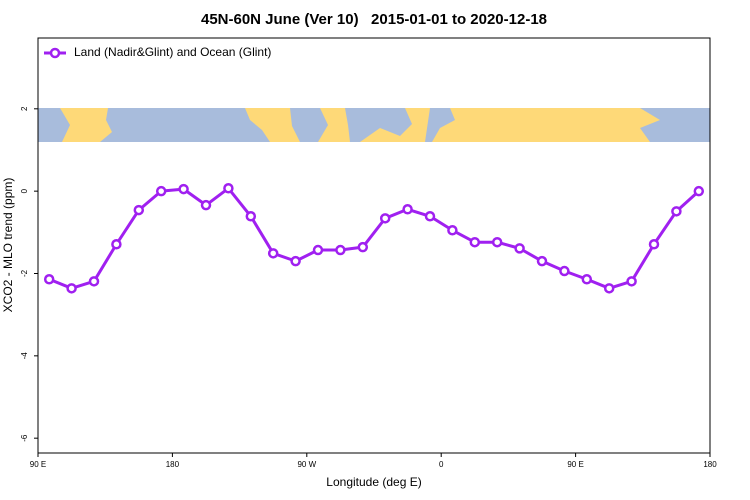  I want to click on legend-label: Land (Nadir&Glint) and Ocean (Glint), so click(172, 52).